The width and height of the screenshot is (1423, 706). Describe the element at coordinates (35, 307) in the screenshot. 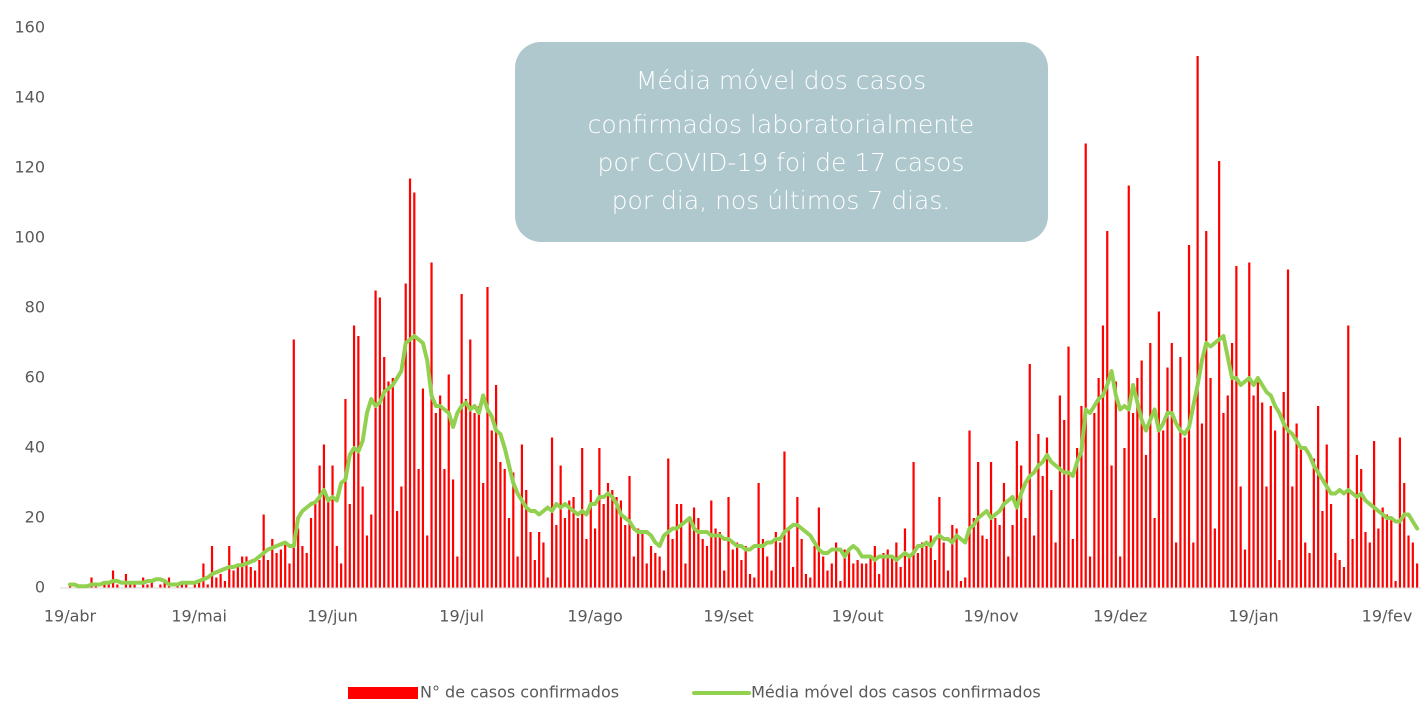

I see `y-tick-label: 80` at that location.